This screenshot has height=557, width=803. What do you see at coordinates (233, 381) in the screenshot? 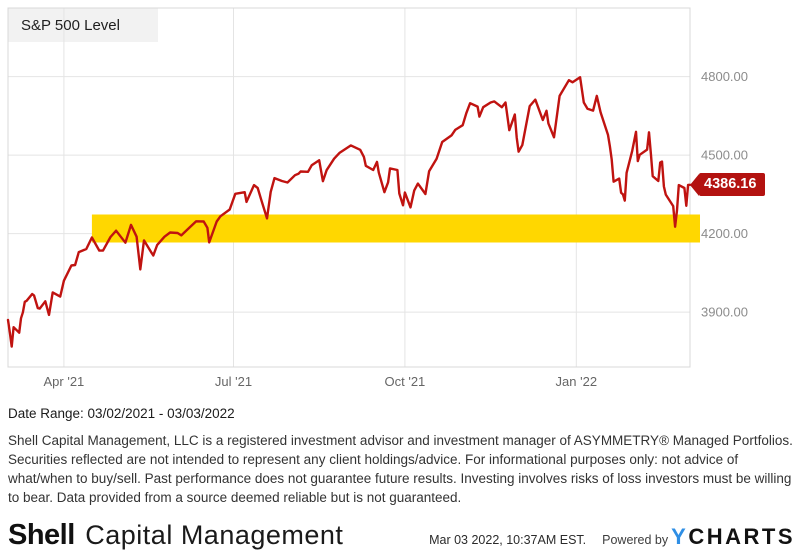
I see `x-axis-tick-label: Jul '21` at bounding box center [233, 381].